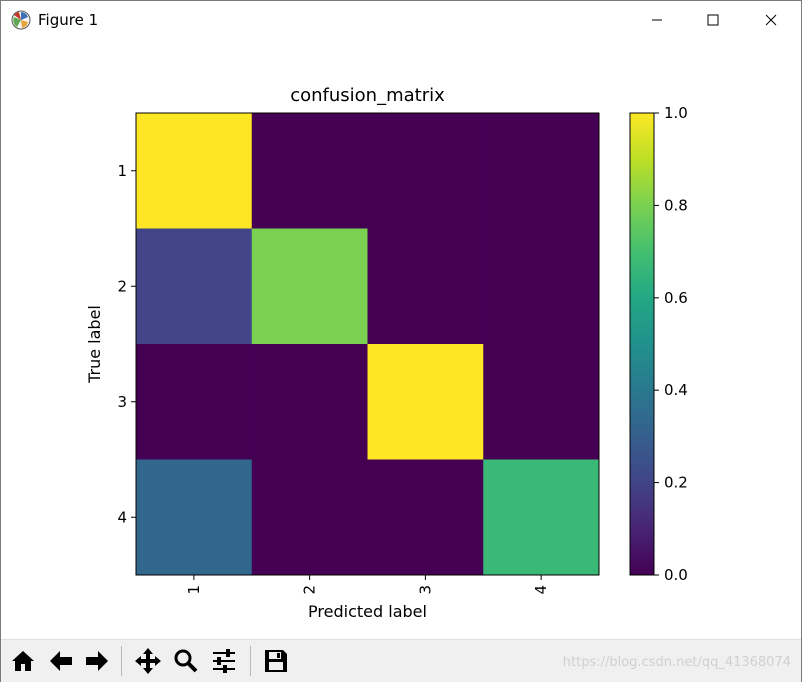 The height and width of the screenshot is (682, 802). Describe the element at coordinates (367, 95) in the screenshot. I see `chart-title: confusion_matrix` at that location.